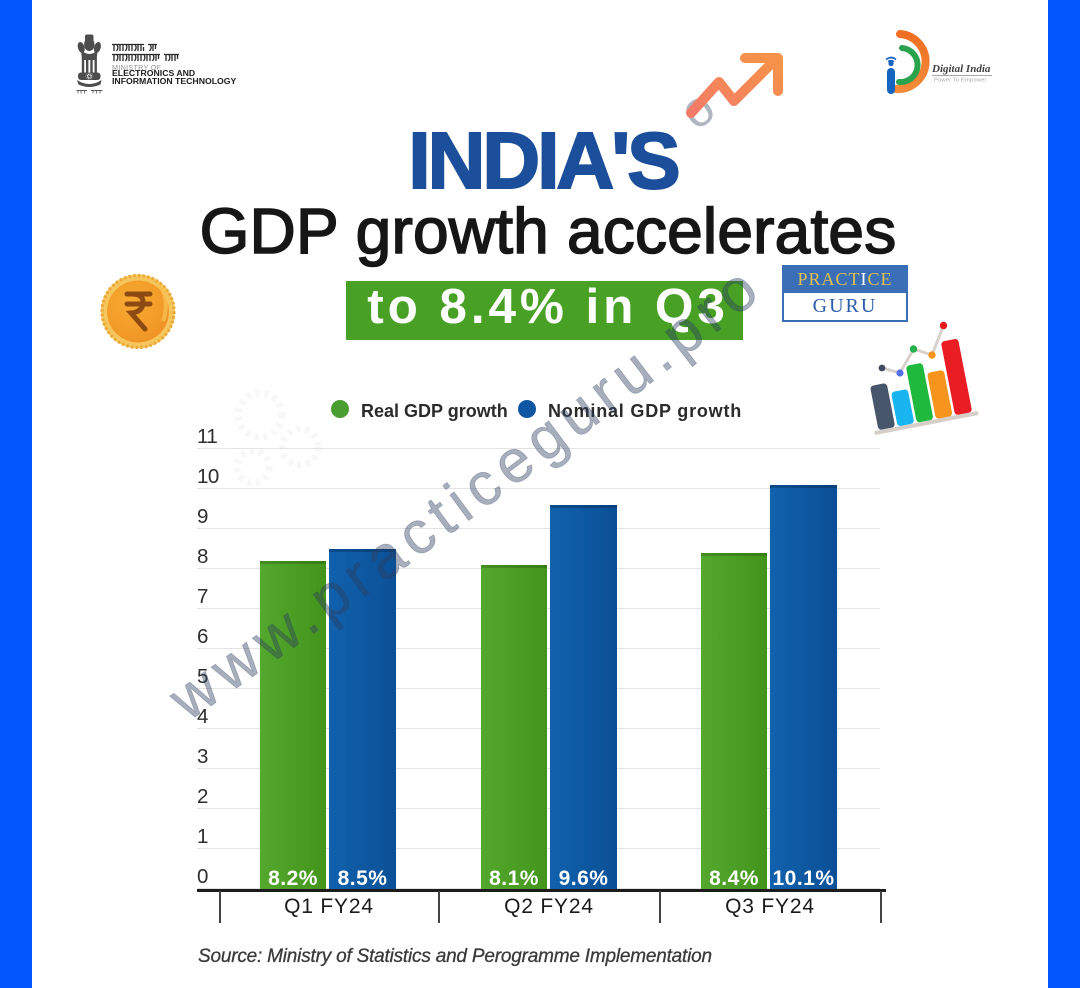 This screenshot has width=1080, height=988. What do you see at coordinates (961, 69) in the screenshot?
I see `svg-text: Digital India` at bounding box center [961, 69].